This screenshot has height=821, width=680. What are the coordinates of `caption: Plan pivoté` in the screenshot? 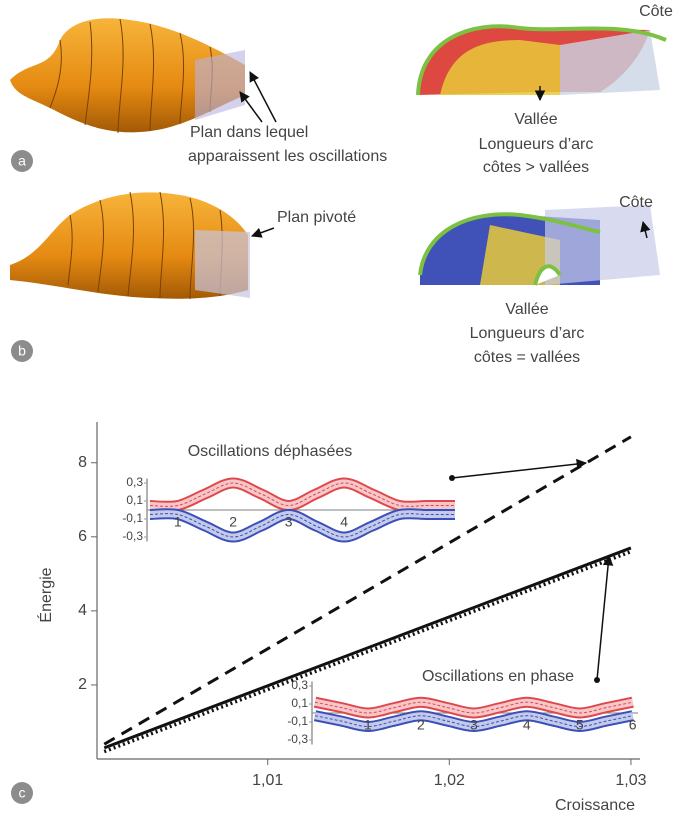 It's located at (316, 217).